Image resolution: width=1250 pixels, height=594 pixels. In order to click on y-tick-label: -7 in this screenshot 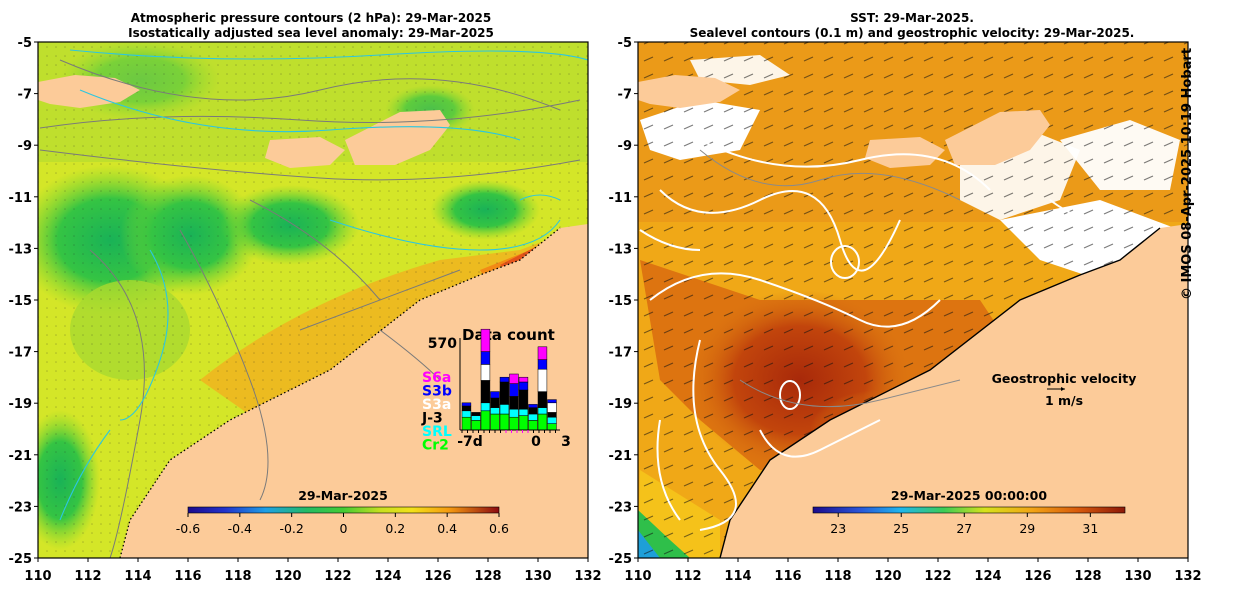, I will do `click(625, 95)`.